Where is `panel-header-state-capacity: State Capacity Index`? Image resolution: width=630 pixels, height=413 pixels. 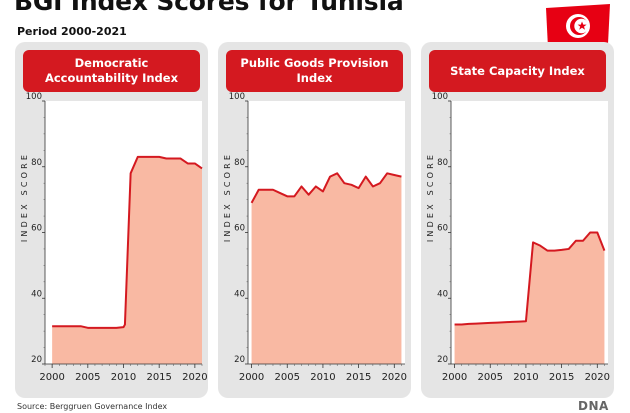 panel-header-state-capacity: State Capacity Index is located at coordinates (517, 71).